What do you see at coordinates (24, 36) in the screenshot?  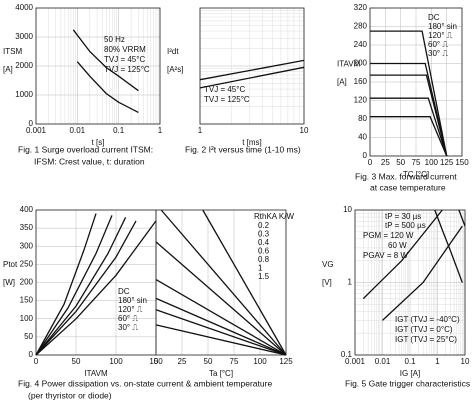 I see `y-tick-label: 3000` at bounding box center [24, 36].